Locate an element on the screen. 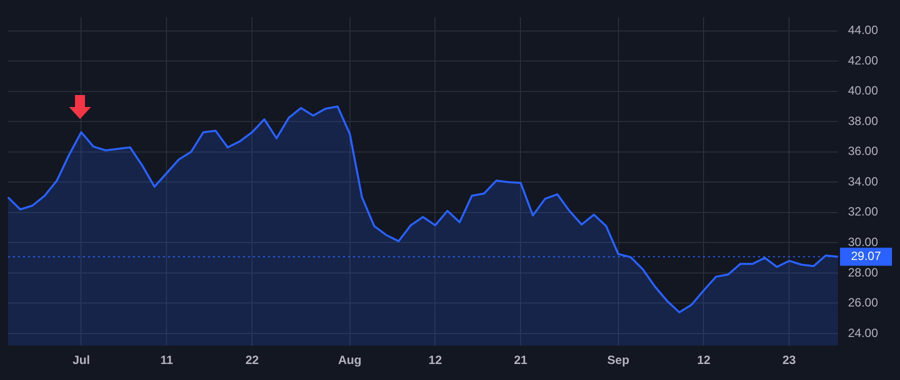  x-tick-label: 11 is located at coordinates (167, 360).